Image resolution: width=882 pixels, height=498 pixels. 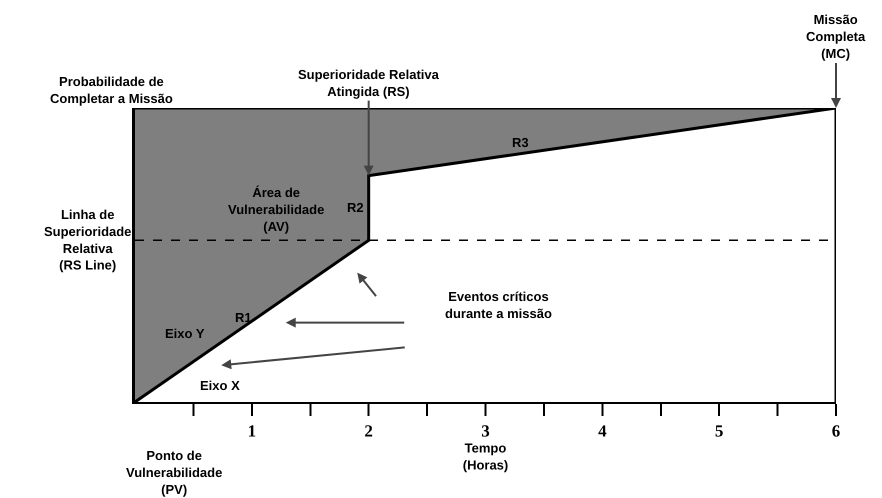 What do you see at coordinates (498, 305) in the screenshot?
I see `annotation: Eventos críticos durante a missão` at bounding box center [498, 305].